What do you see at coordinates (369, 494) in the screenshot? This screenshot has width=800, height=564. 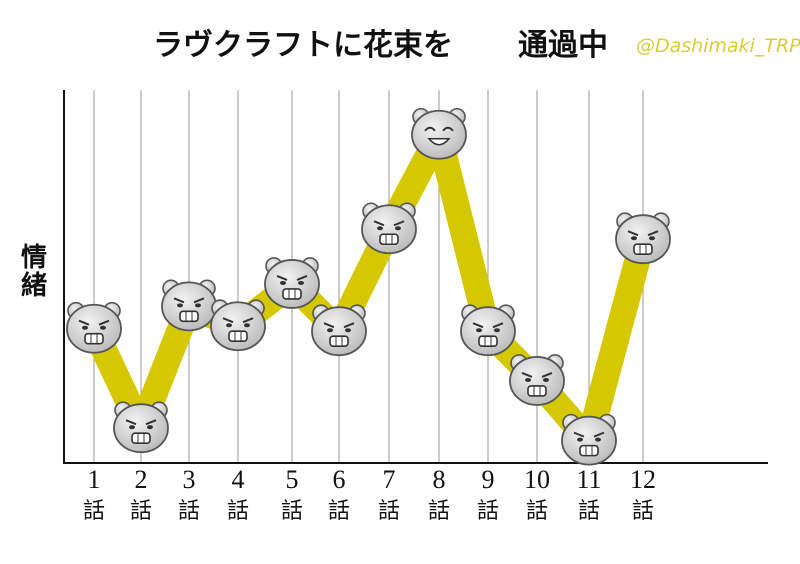 I see `x-tick-labels: 1 話 2 話 3 話 4 話 5 話 6 話 7 話 8 話 9 話 10 話 11 話 12 話` at bounding box center [369, 494].